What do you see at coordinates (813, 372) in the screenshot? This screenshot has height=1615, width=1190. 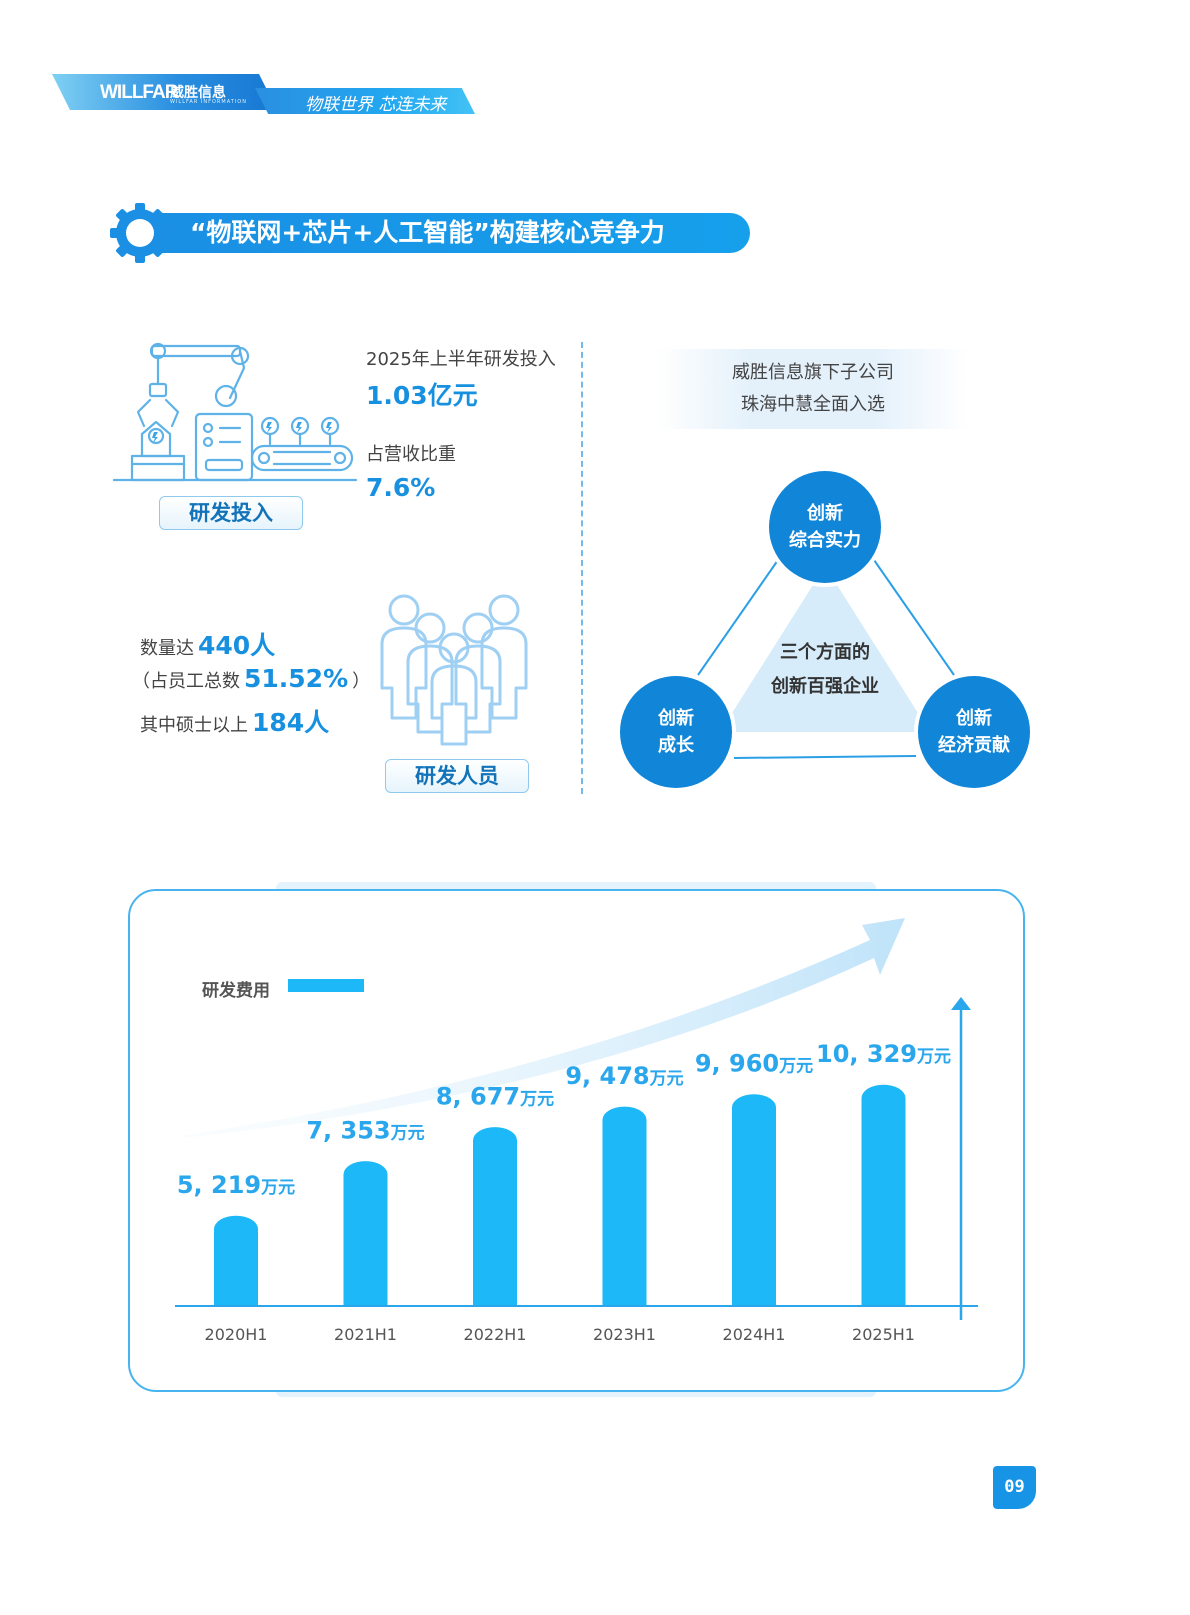 I see `subsidiary-line1: 威胜信息旗下子公司` at bounding box center [813, 372].